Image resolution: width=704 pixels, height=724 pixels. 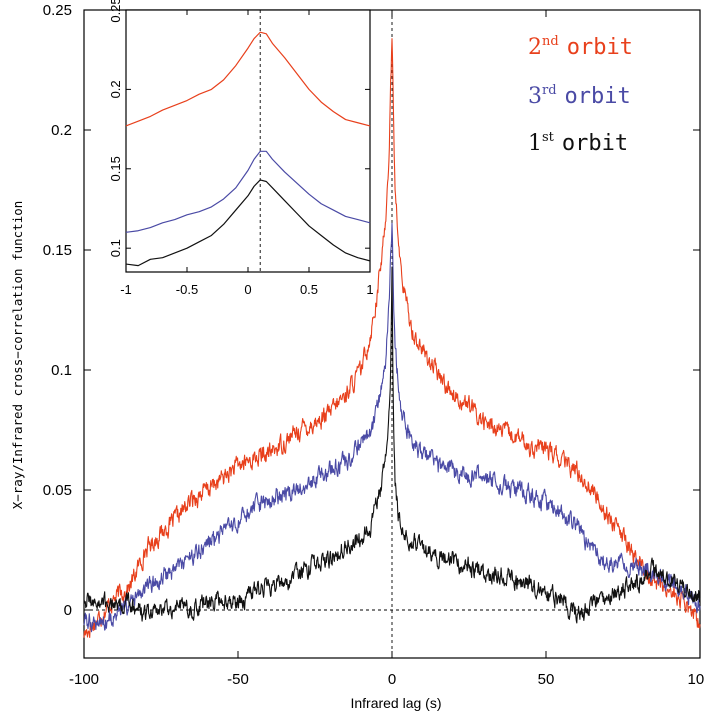 I want to click on x-tick-label: 0, so click(x=392, y=679).